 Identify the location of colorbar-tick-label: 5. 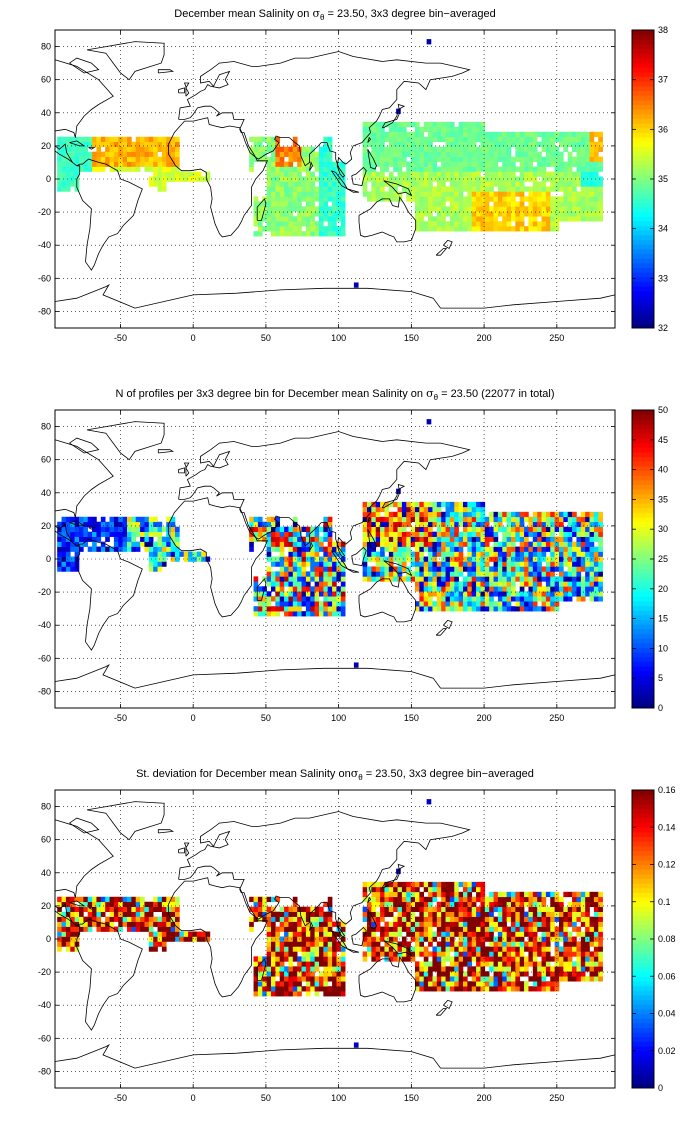
(660, 678).